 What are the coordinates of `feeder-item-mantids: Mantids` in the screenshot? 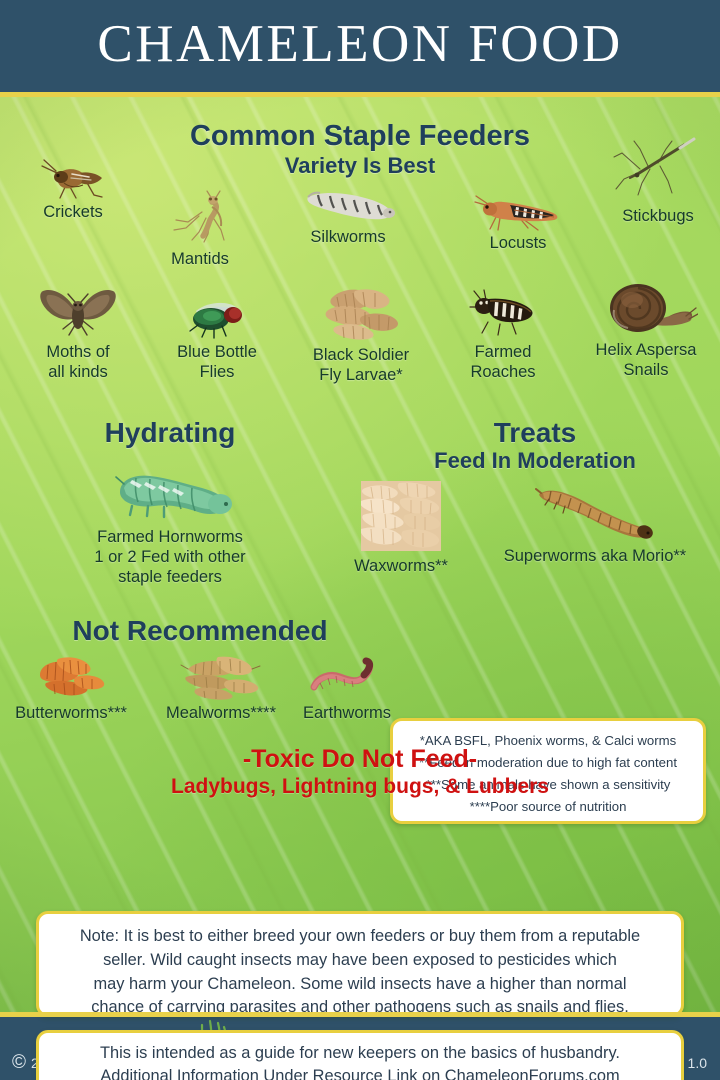 It's located at (200, 230).